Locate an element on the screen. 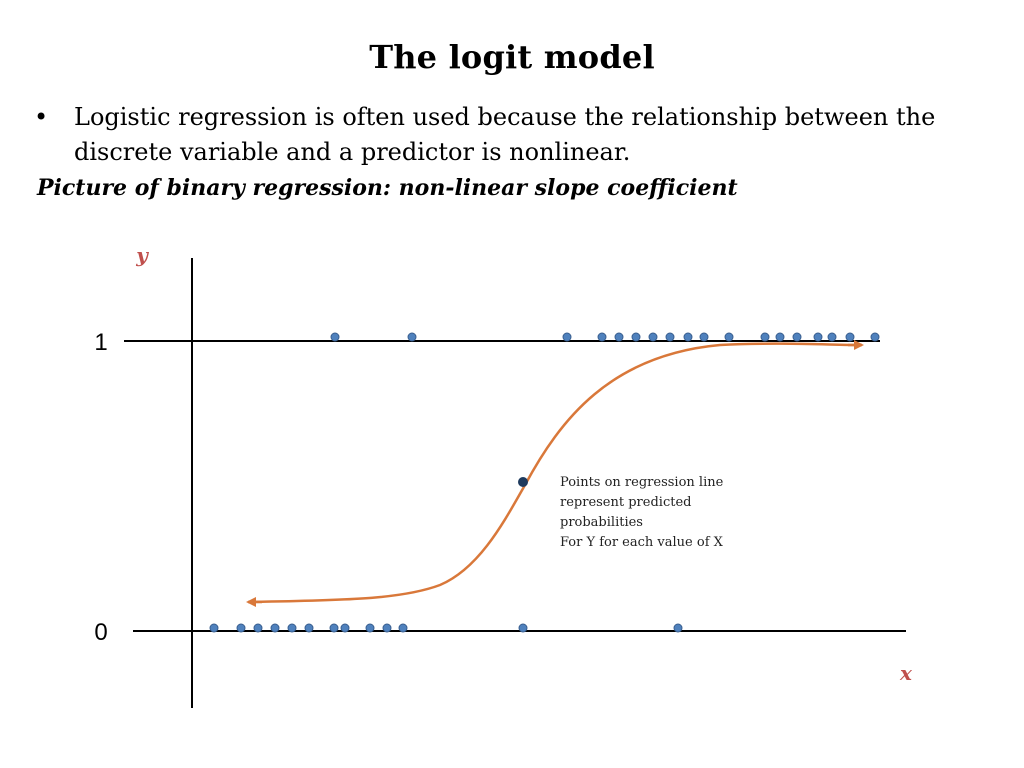 Image resolution: width=1024 pixels, height=768 pixels. observations-at-one is located at coordinates (605, 337).